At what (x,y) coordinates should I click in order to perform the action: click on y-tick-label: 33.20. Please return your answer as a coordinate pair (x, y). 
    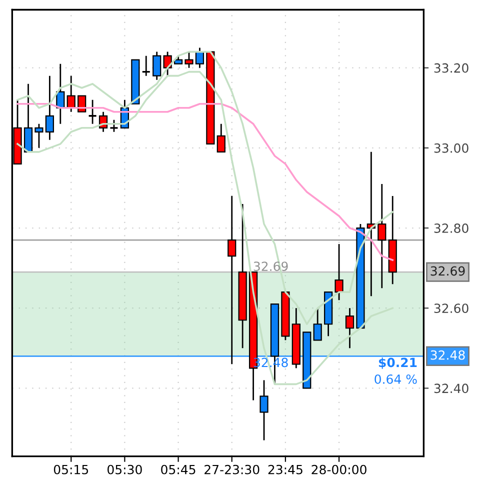
    Looking at the image, I should click on (451, 68).